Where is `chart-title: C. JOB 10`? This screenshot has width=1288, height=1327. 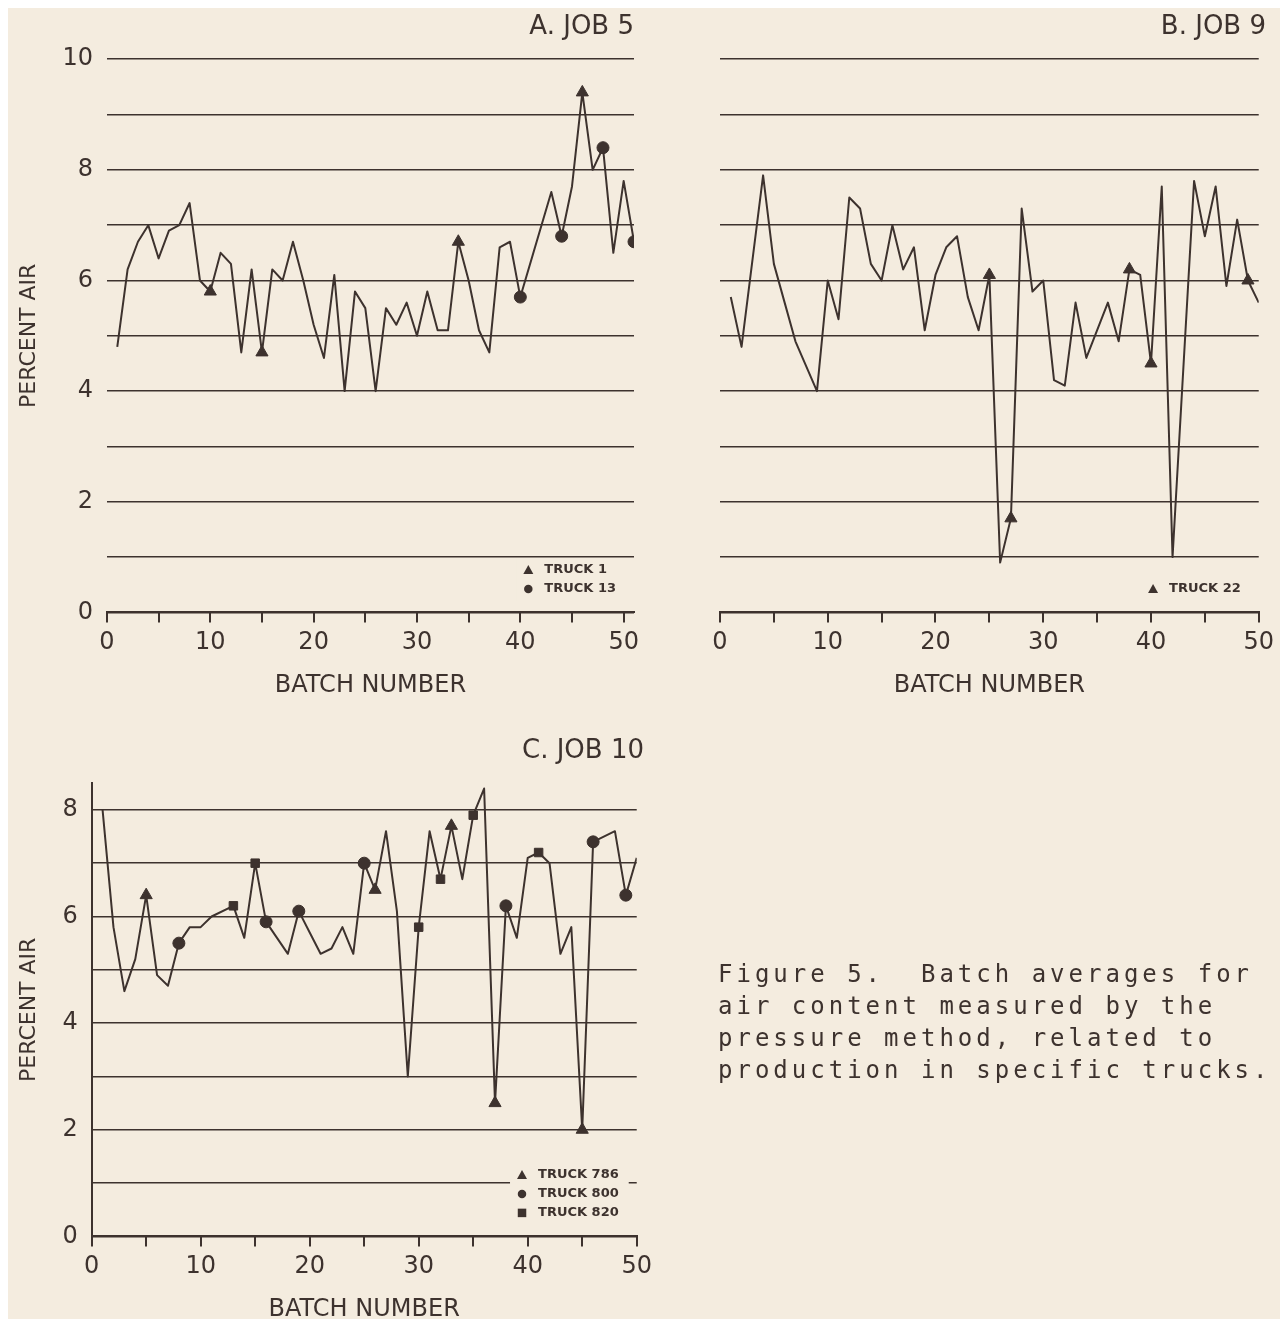
chart-title: C. JOB 10 is located at coordinates (582, 749).